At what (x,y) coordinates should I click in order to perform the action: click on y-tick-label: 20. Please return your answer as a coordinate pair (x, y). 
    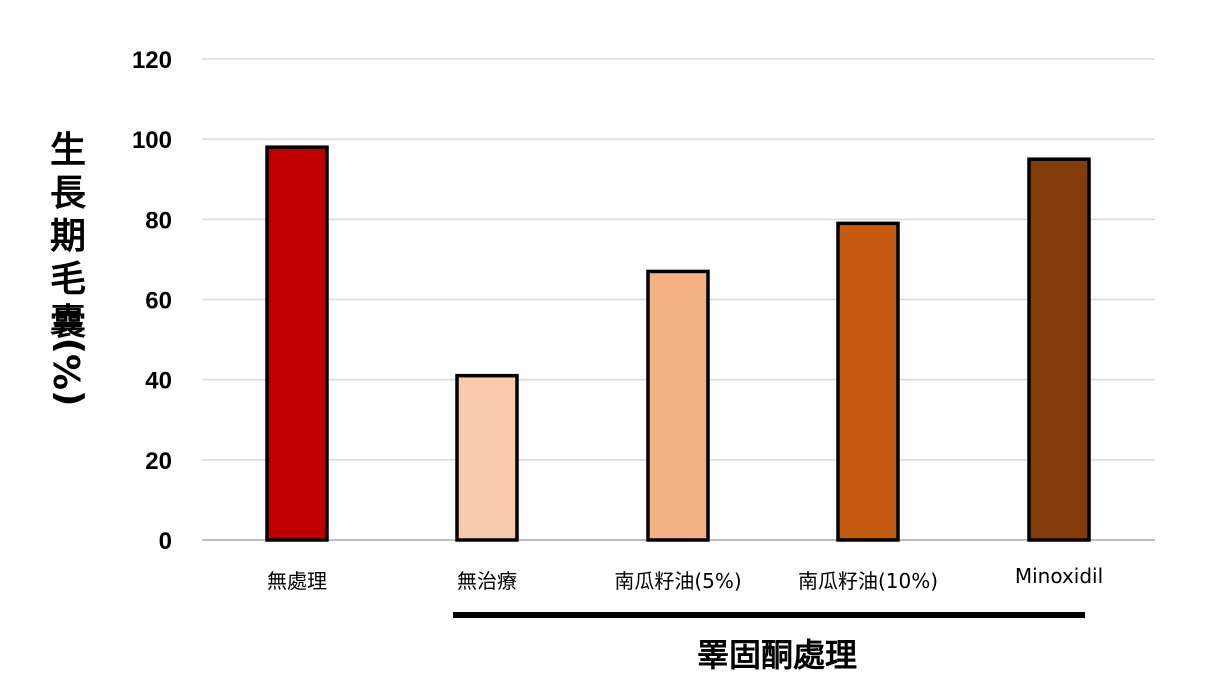
    Looking at the image, I should click on (158, 461).